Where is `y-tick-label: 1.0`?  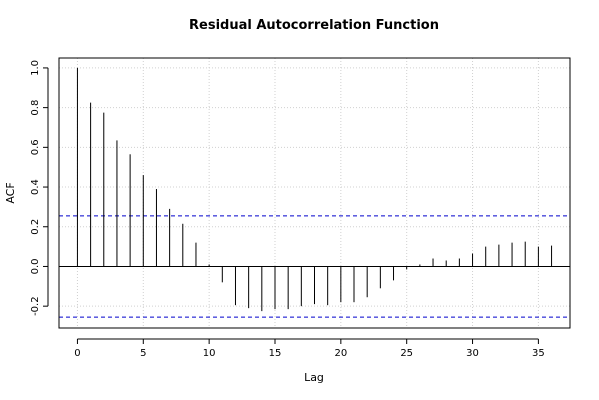
y-tick-label: 1.0 is located at coordinates (35, 68).